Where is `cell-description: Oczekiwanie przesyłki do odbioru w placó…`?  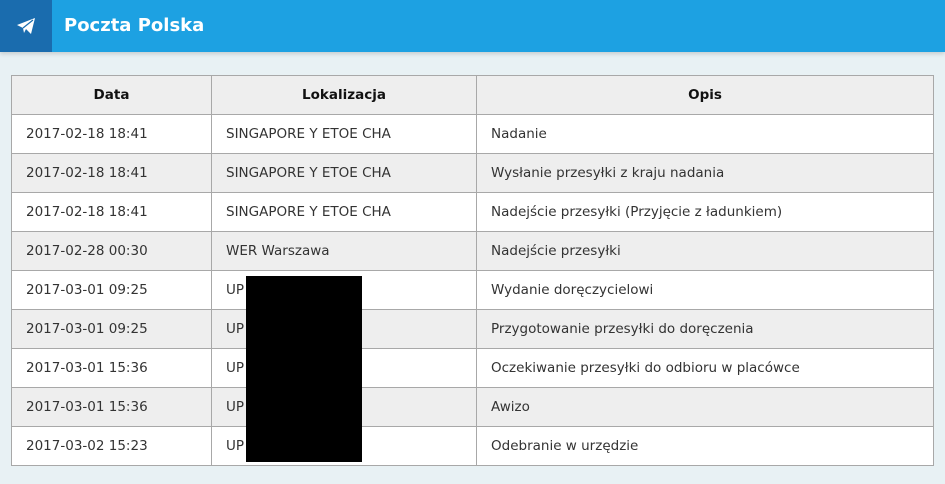
cell-description: Oczekiwanie przesyłki do odbioru w placó… is located at coordinates (705, 368).